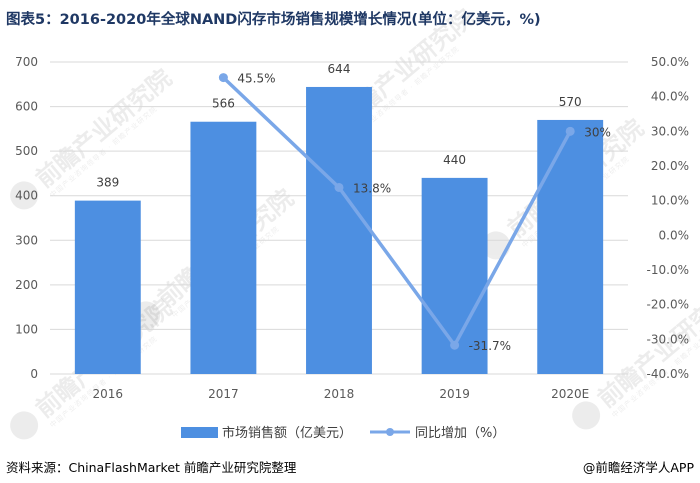 This screenshot has width=700, height=483. Describe the element at coordinates (570, 102) in the screenshot. I see `bar-value-label: 570` at that location.